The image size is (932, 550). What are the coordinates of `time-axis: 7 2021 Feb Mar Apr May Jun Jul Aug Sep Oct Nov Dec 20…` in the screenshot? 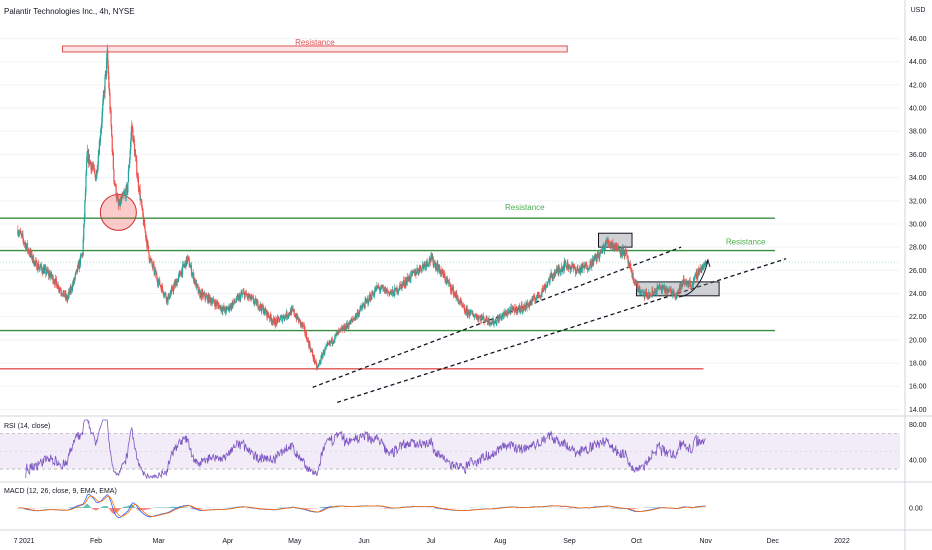 It's located at (432, 541).